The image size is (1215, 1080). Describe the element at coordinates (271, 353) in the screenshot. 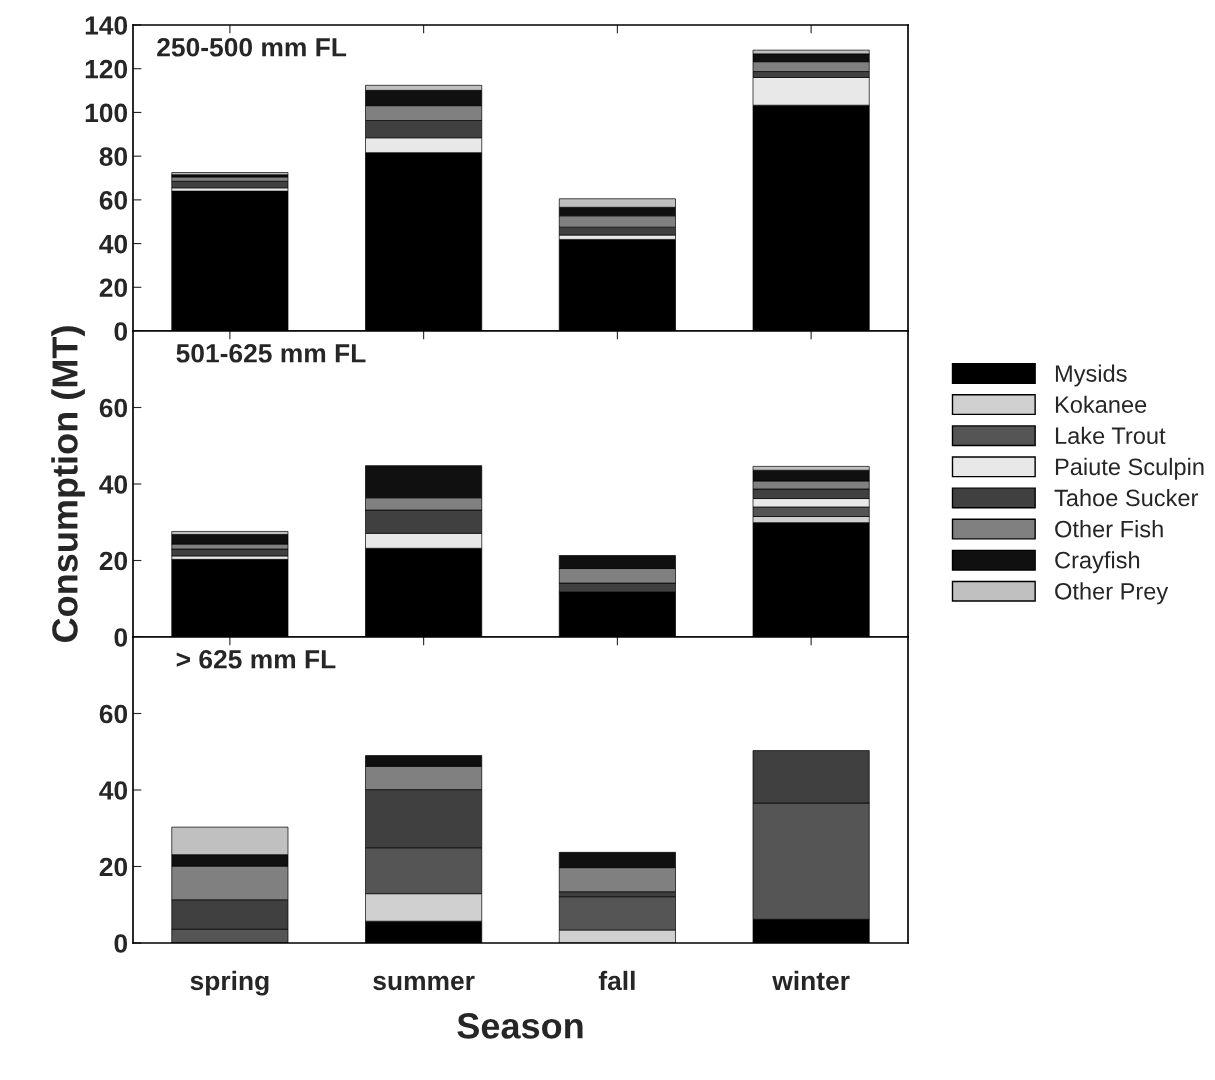

I see `annotation: 501-625 mm FL` at that location.